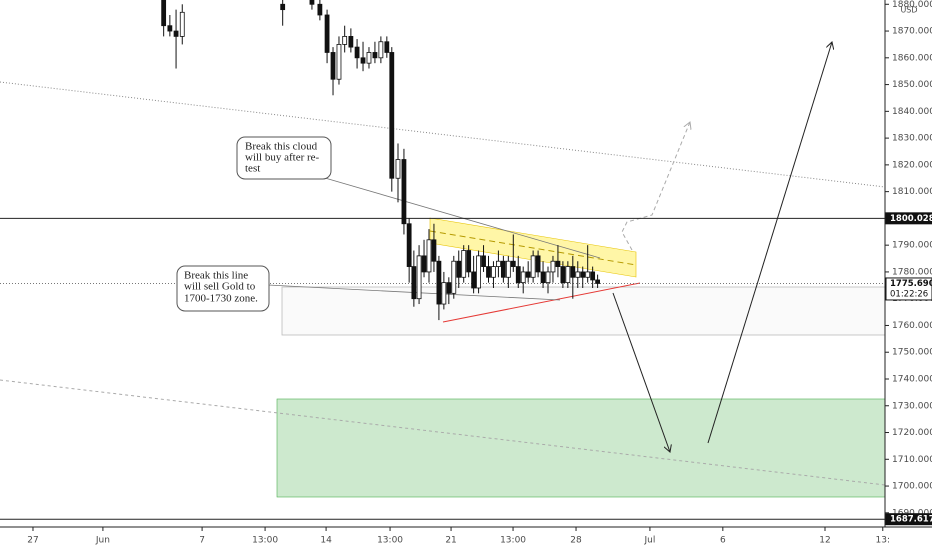 The image size is (932, 550). Describe the element at coordinates (908, 263) in the screenshot. I see `price-axis` at that location.